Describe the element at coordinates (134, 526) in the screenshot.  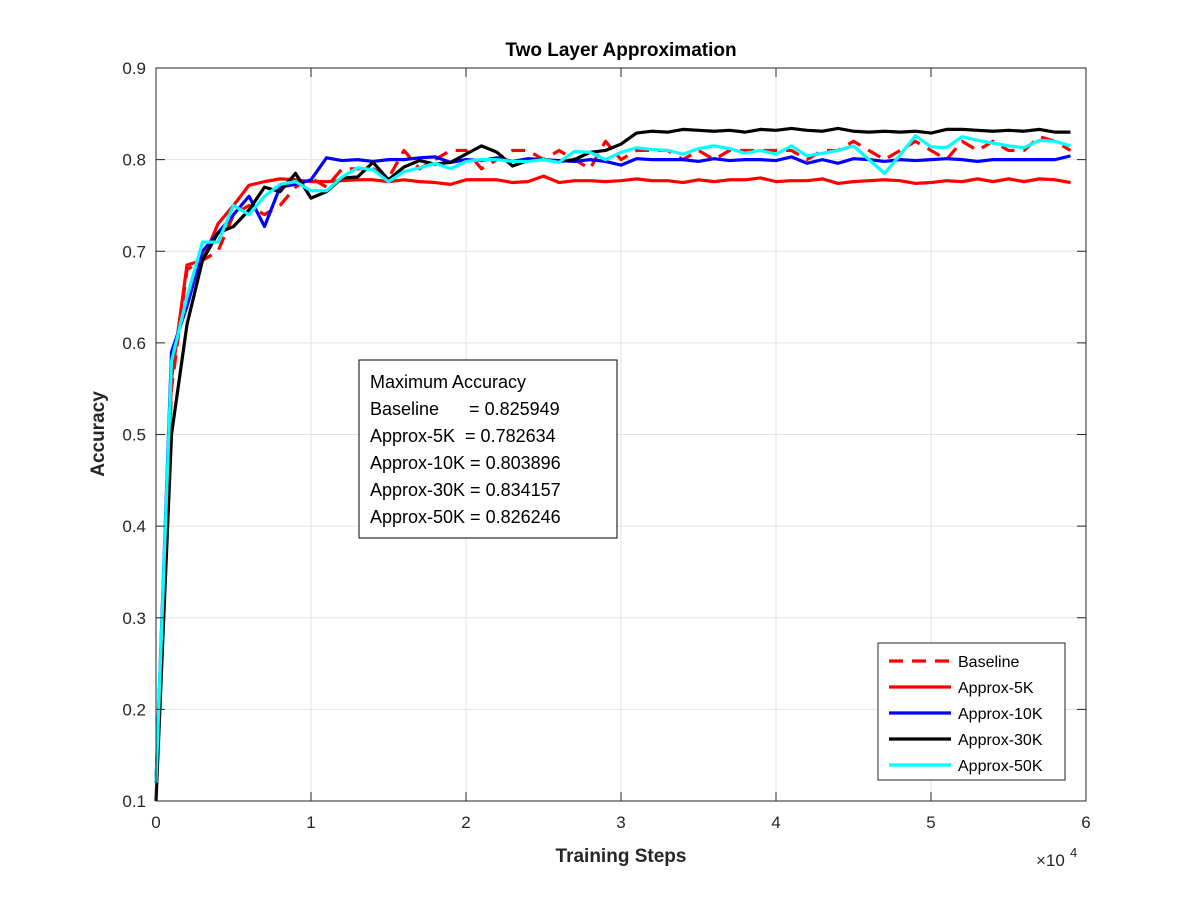
I see `y-tick-label: 0.4` at that location.